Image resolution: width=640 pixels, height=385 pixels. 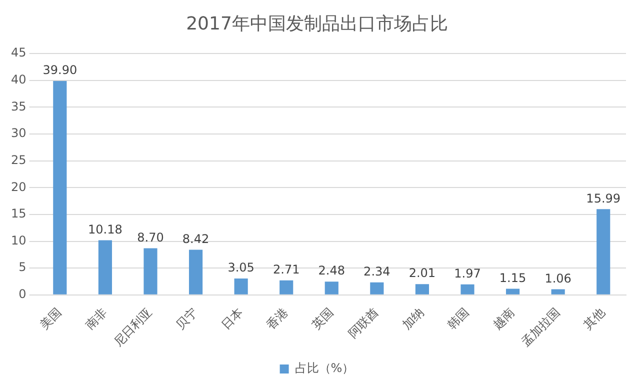 I want to click on data-label: 1.97, so click(x=467, y=273).